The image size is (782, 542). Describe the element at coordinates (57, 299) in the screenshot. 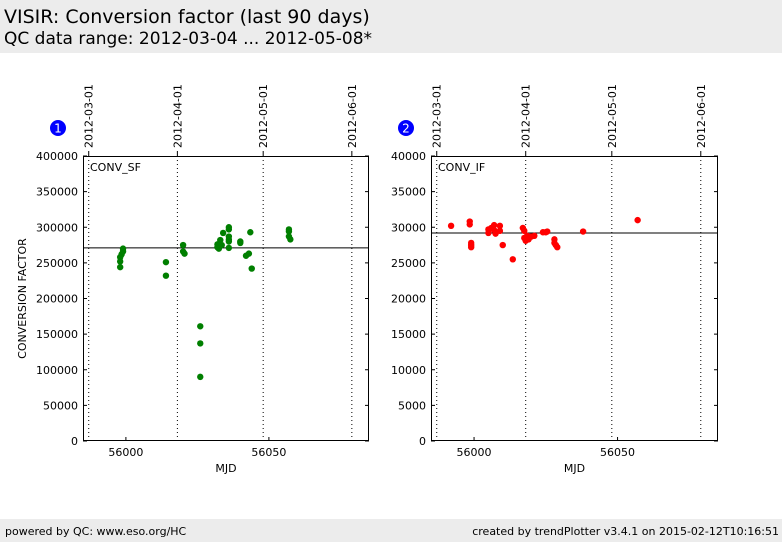

I see `y-tick-label: 200000` at that location.